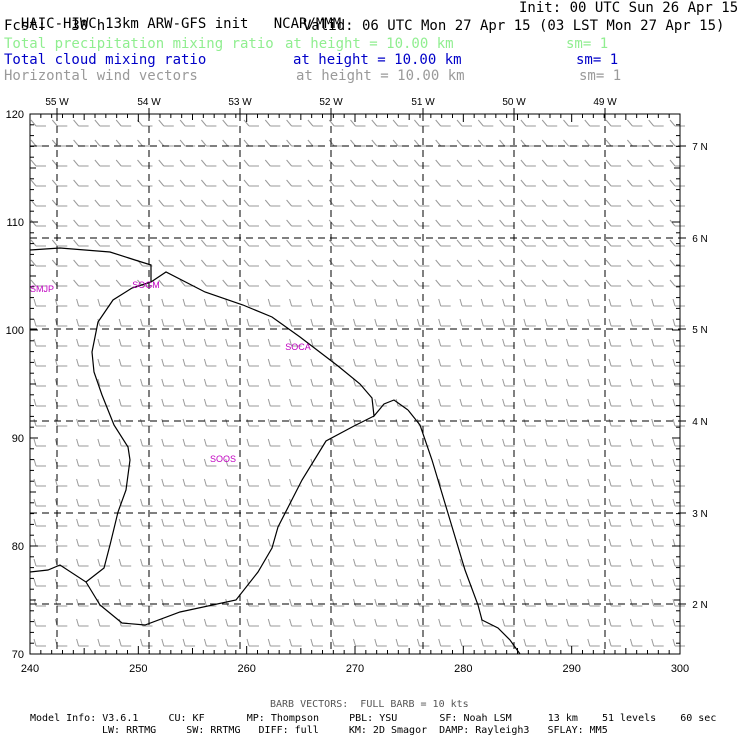 Image resolution: width=740 pixels, height=740 pixels. Describe the element at coordinates (680, 669) in the screenshot. I see `x-tick-label: 300` at that location.